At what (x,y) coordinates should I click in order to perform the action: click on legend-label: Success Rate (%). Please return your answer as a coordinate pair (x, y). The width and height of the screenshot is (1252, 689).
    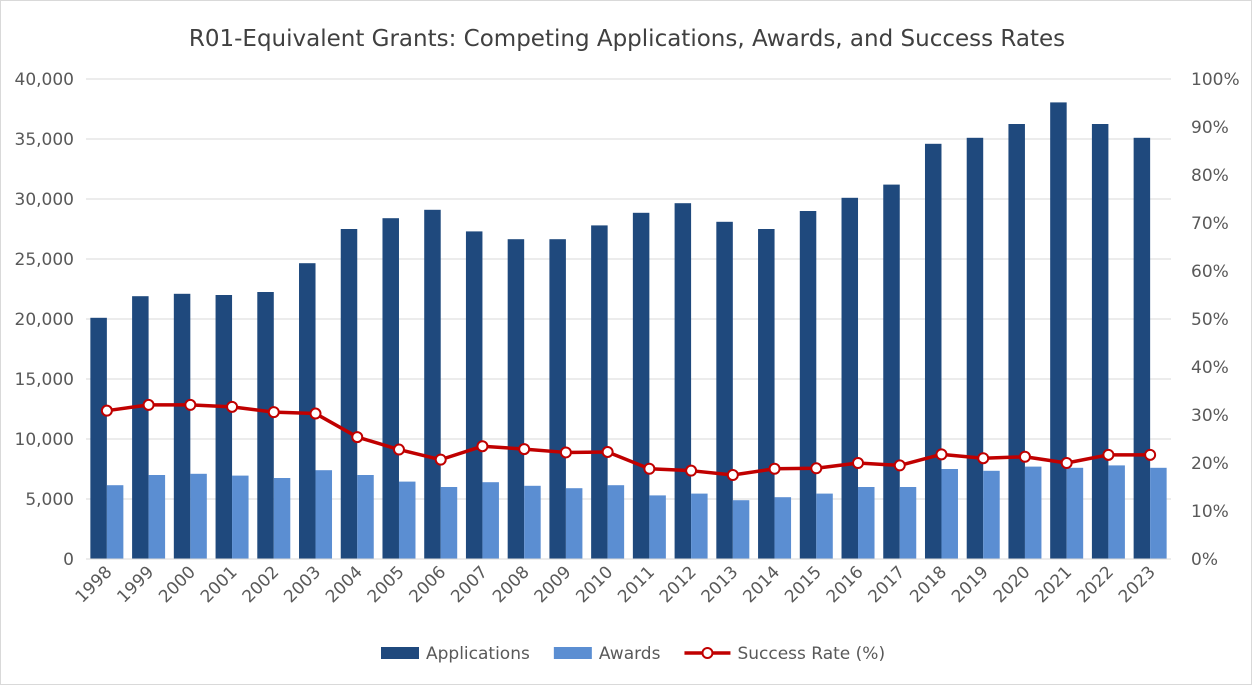
    Looking at the image, I should click on (811, 654).